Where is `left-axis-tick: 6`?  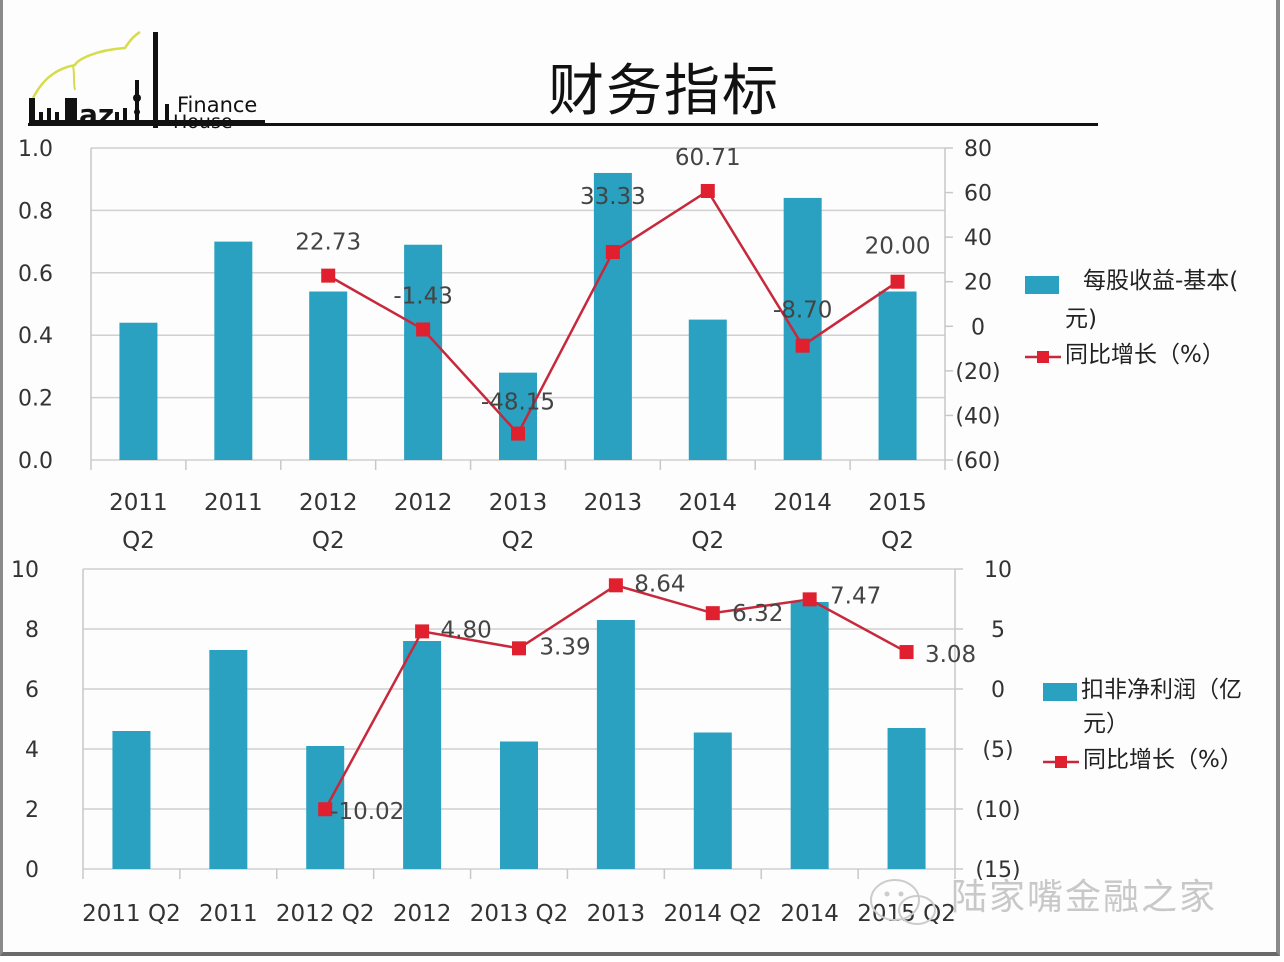
left-axis-tick: 6 is located at coordinates (32, 690).